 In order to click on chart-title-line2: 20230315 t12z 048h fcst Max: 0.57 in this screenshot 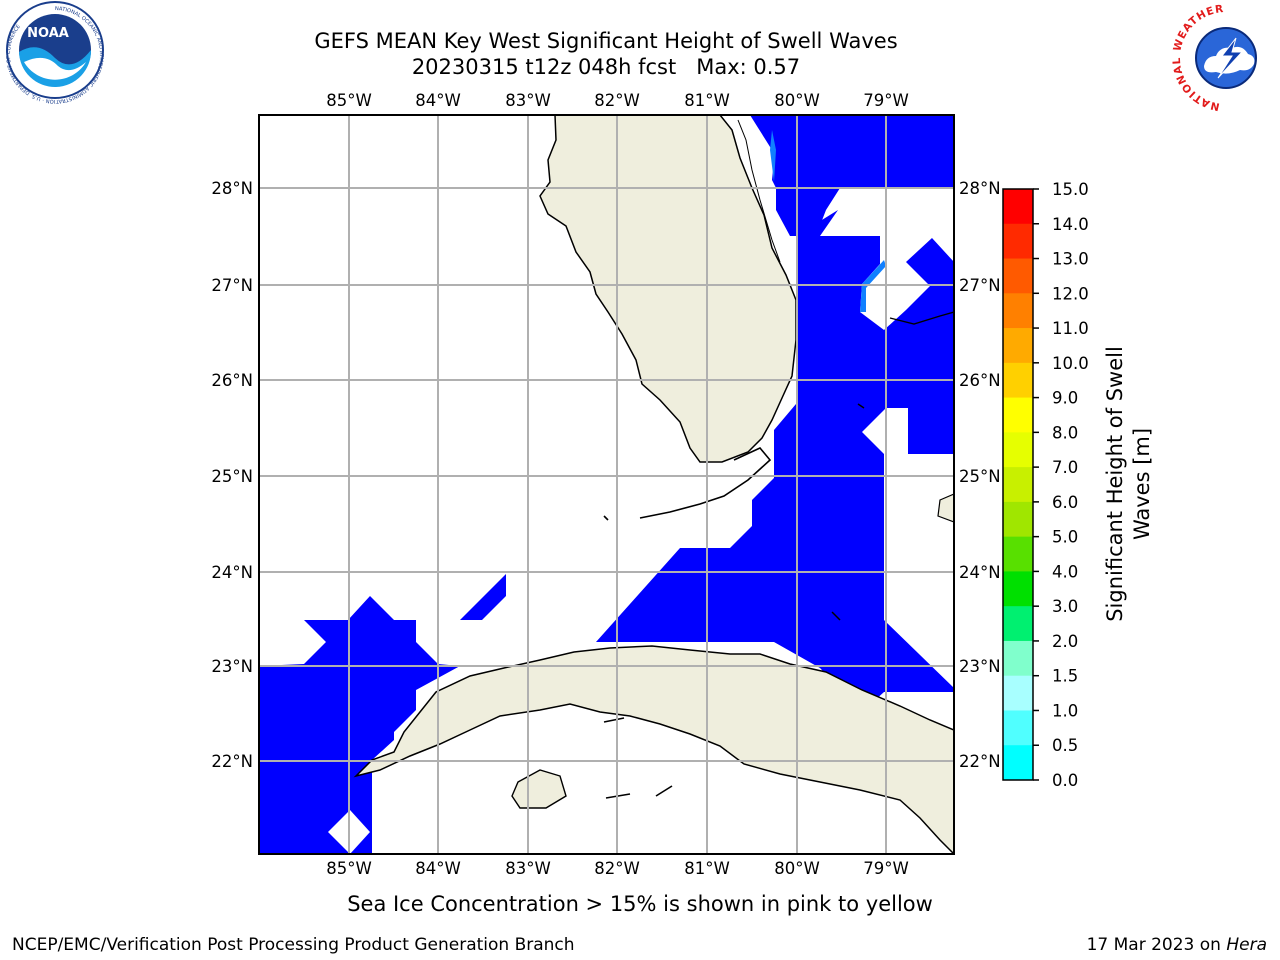, I will do `click(606, 67)`.